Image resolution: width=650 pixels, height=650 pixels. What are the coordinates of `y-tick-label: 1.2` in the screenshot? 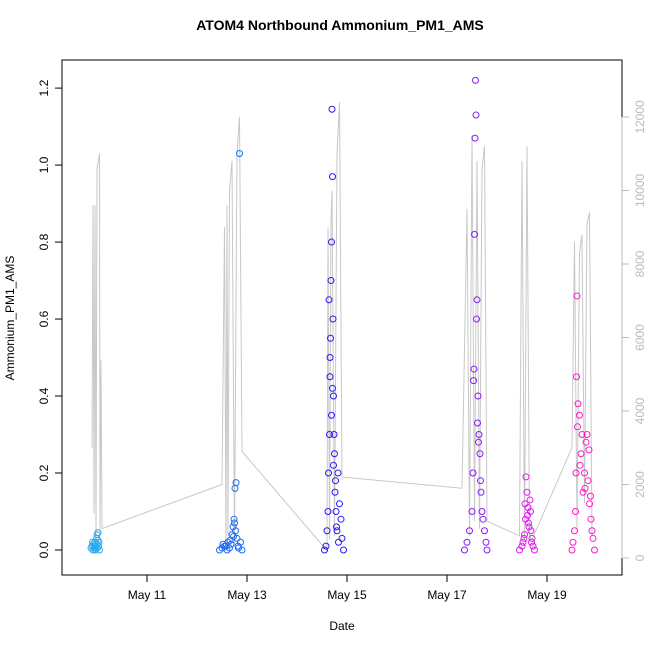 It's located at (44, 87).